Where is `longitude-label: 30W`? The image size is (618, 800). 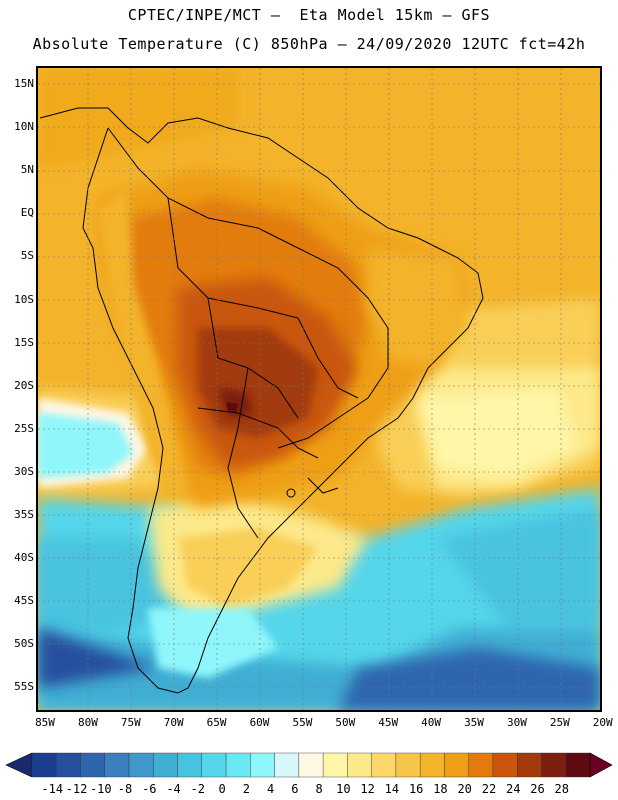 longitude-label: 30W is located at coordinates (516, 722).